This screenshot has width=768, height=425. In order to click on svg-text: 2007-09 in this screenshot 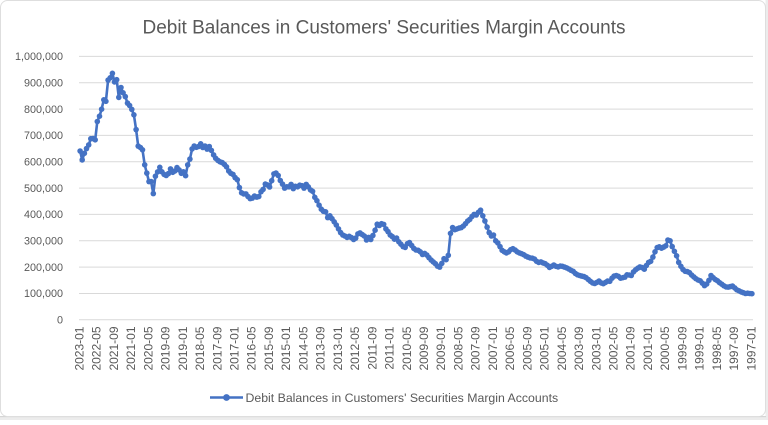, I will do `click(476, 348)`.